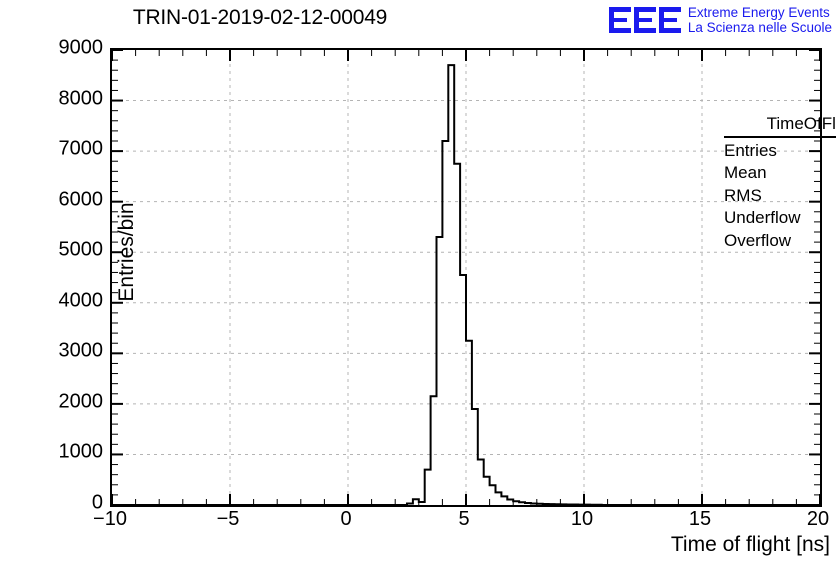 This screenshot has width=836, height=572. What do you see at coordinates (81, 401) in the screenshot?
I see `y-tick-label: 2000` at bounding box center [81, 401].